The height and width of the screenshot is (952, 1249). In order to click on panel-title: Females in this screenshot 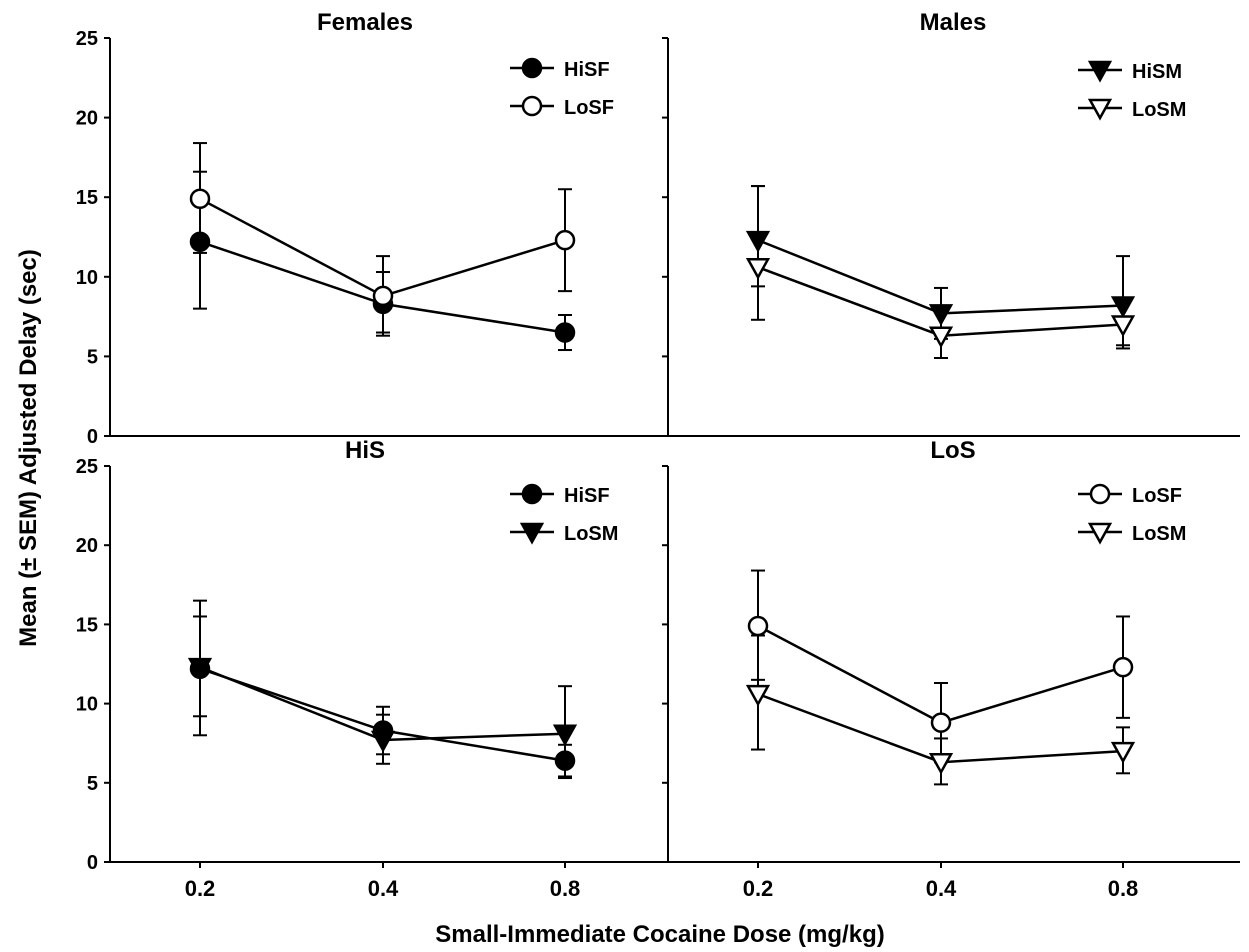, I will do `click(365, 22)`.